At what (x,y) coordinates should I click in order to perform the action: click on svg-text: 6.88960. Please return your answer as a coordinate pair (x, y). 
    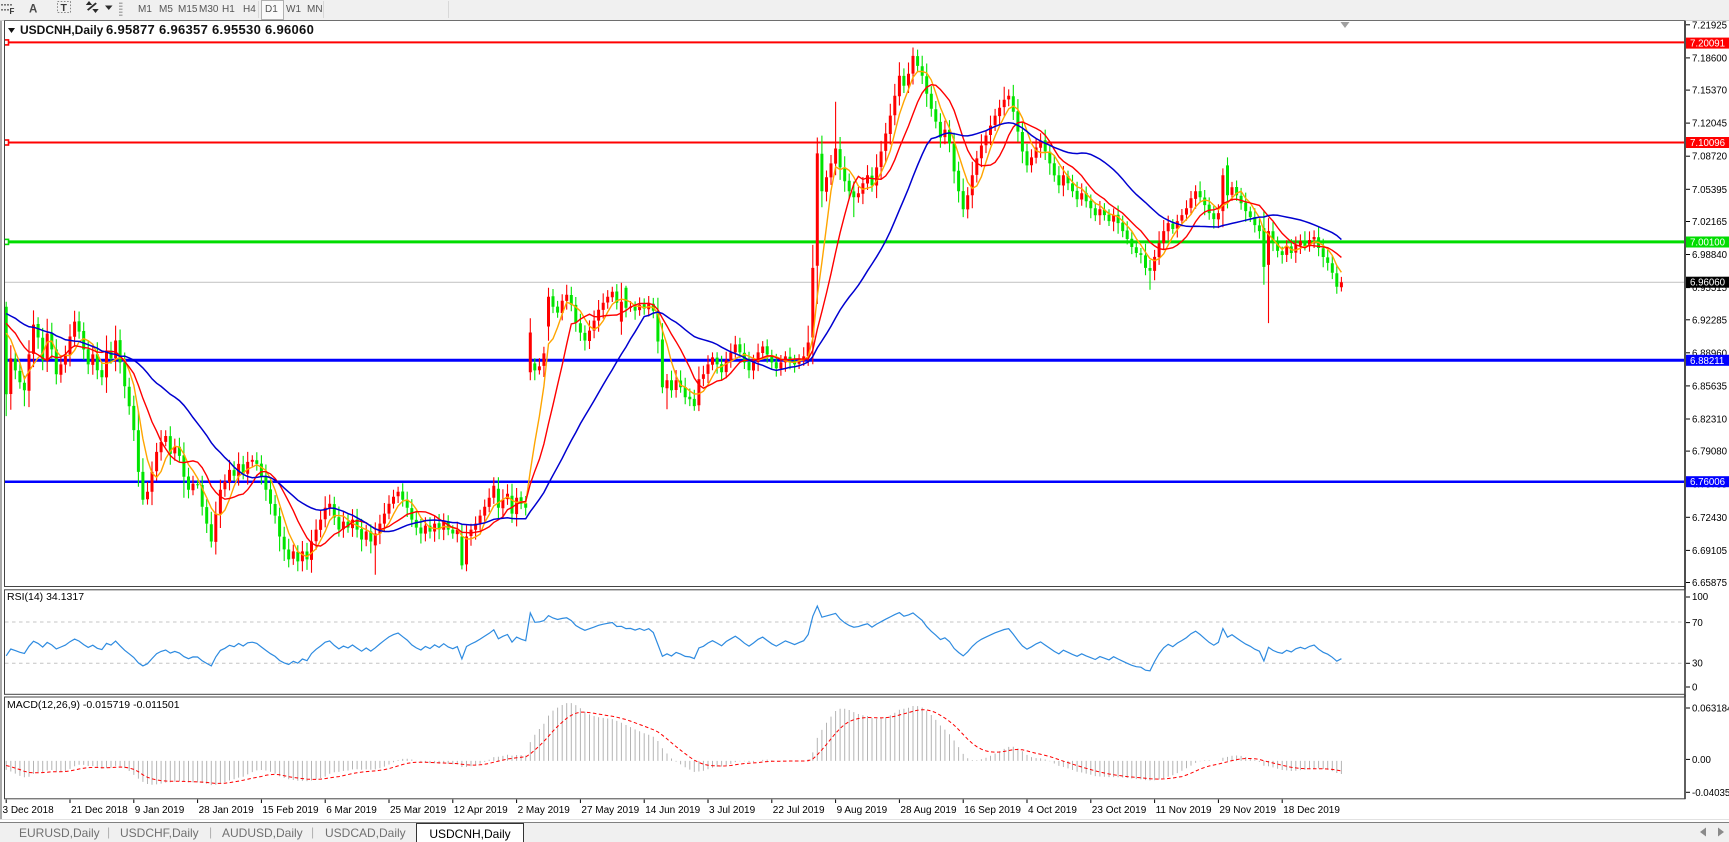
    Looking at the image, I should click on (1710, 353).